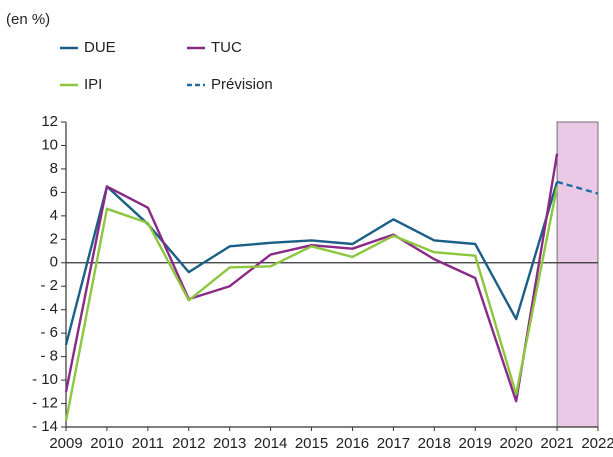  What do you see at coordinates (54, 238) in the screenshot?
I see `y-tick-label: 2` at bounding box center [54, 238].